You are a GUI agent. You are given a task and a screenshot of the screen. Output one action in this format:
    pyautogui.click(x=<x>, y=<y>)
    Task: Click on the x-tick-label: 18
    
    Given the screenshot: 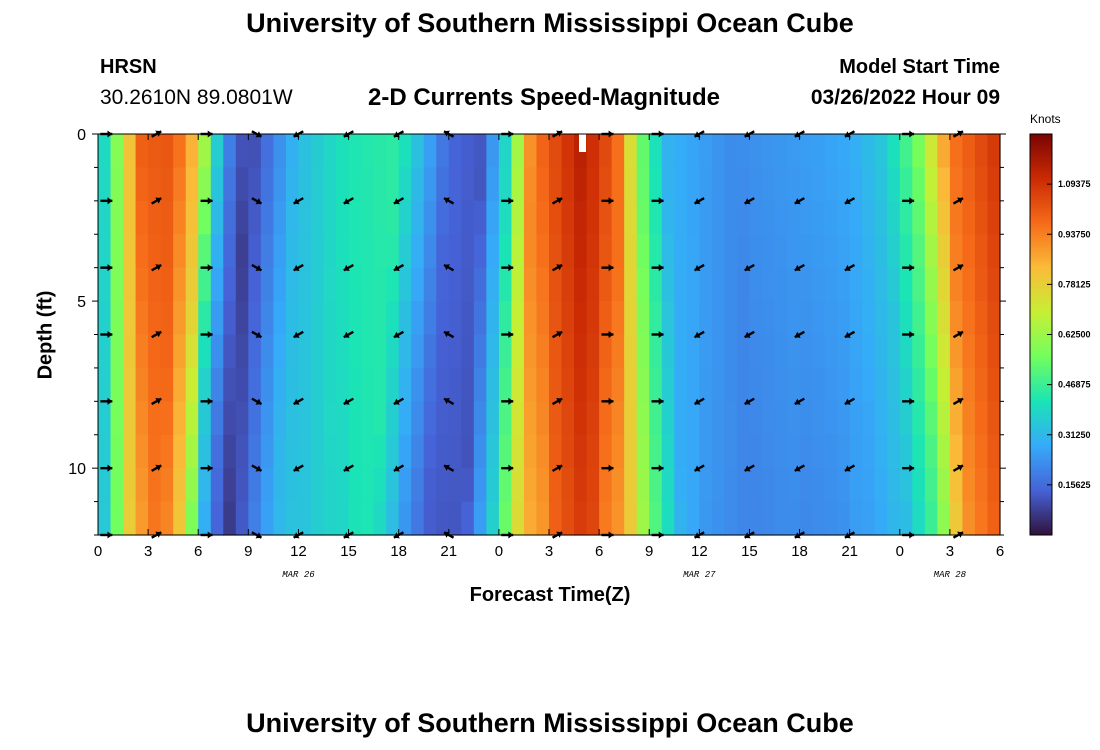 What is the action you would take?
    pyautogui.click(x=799, y=551)
    